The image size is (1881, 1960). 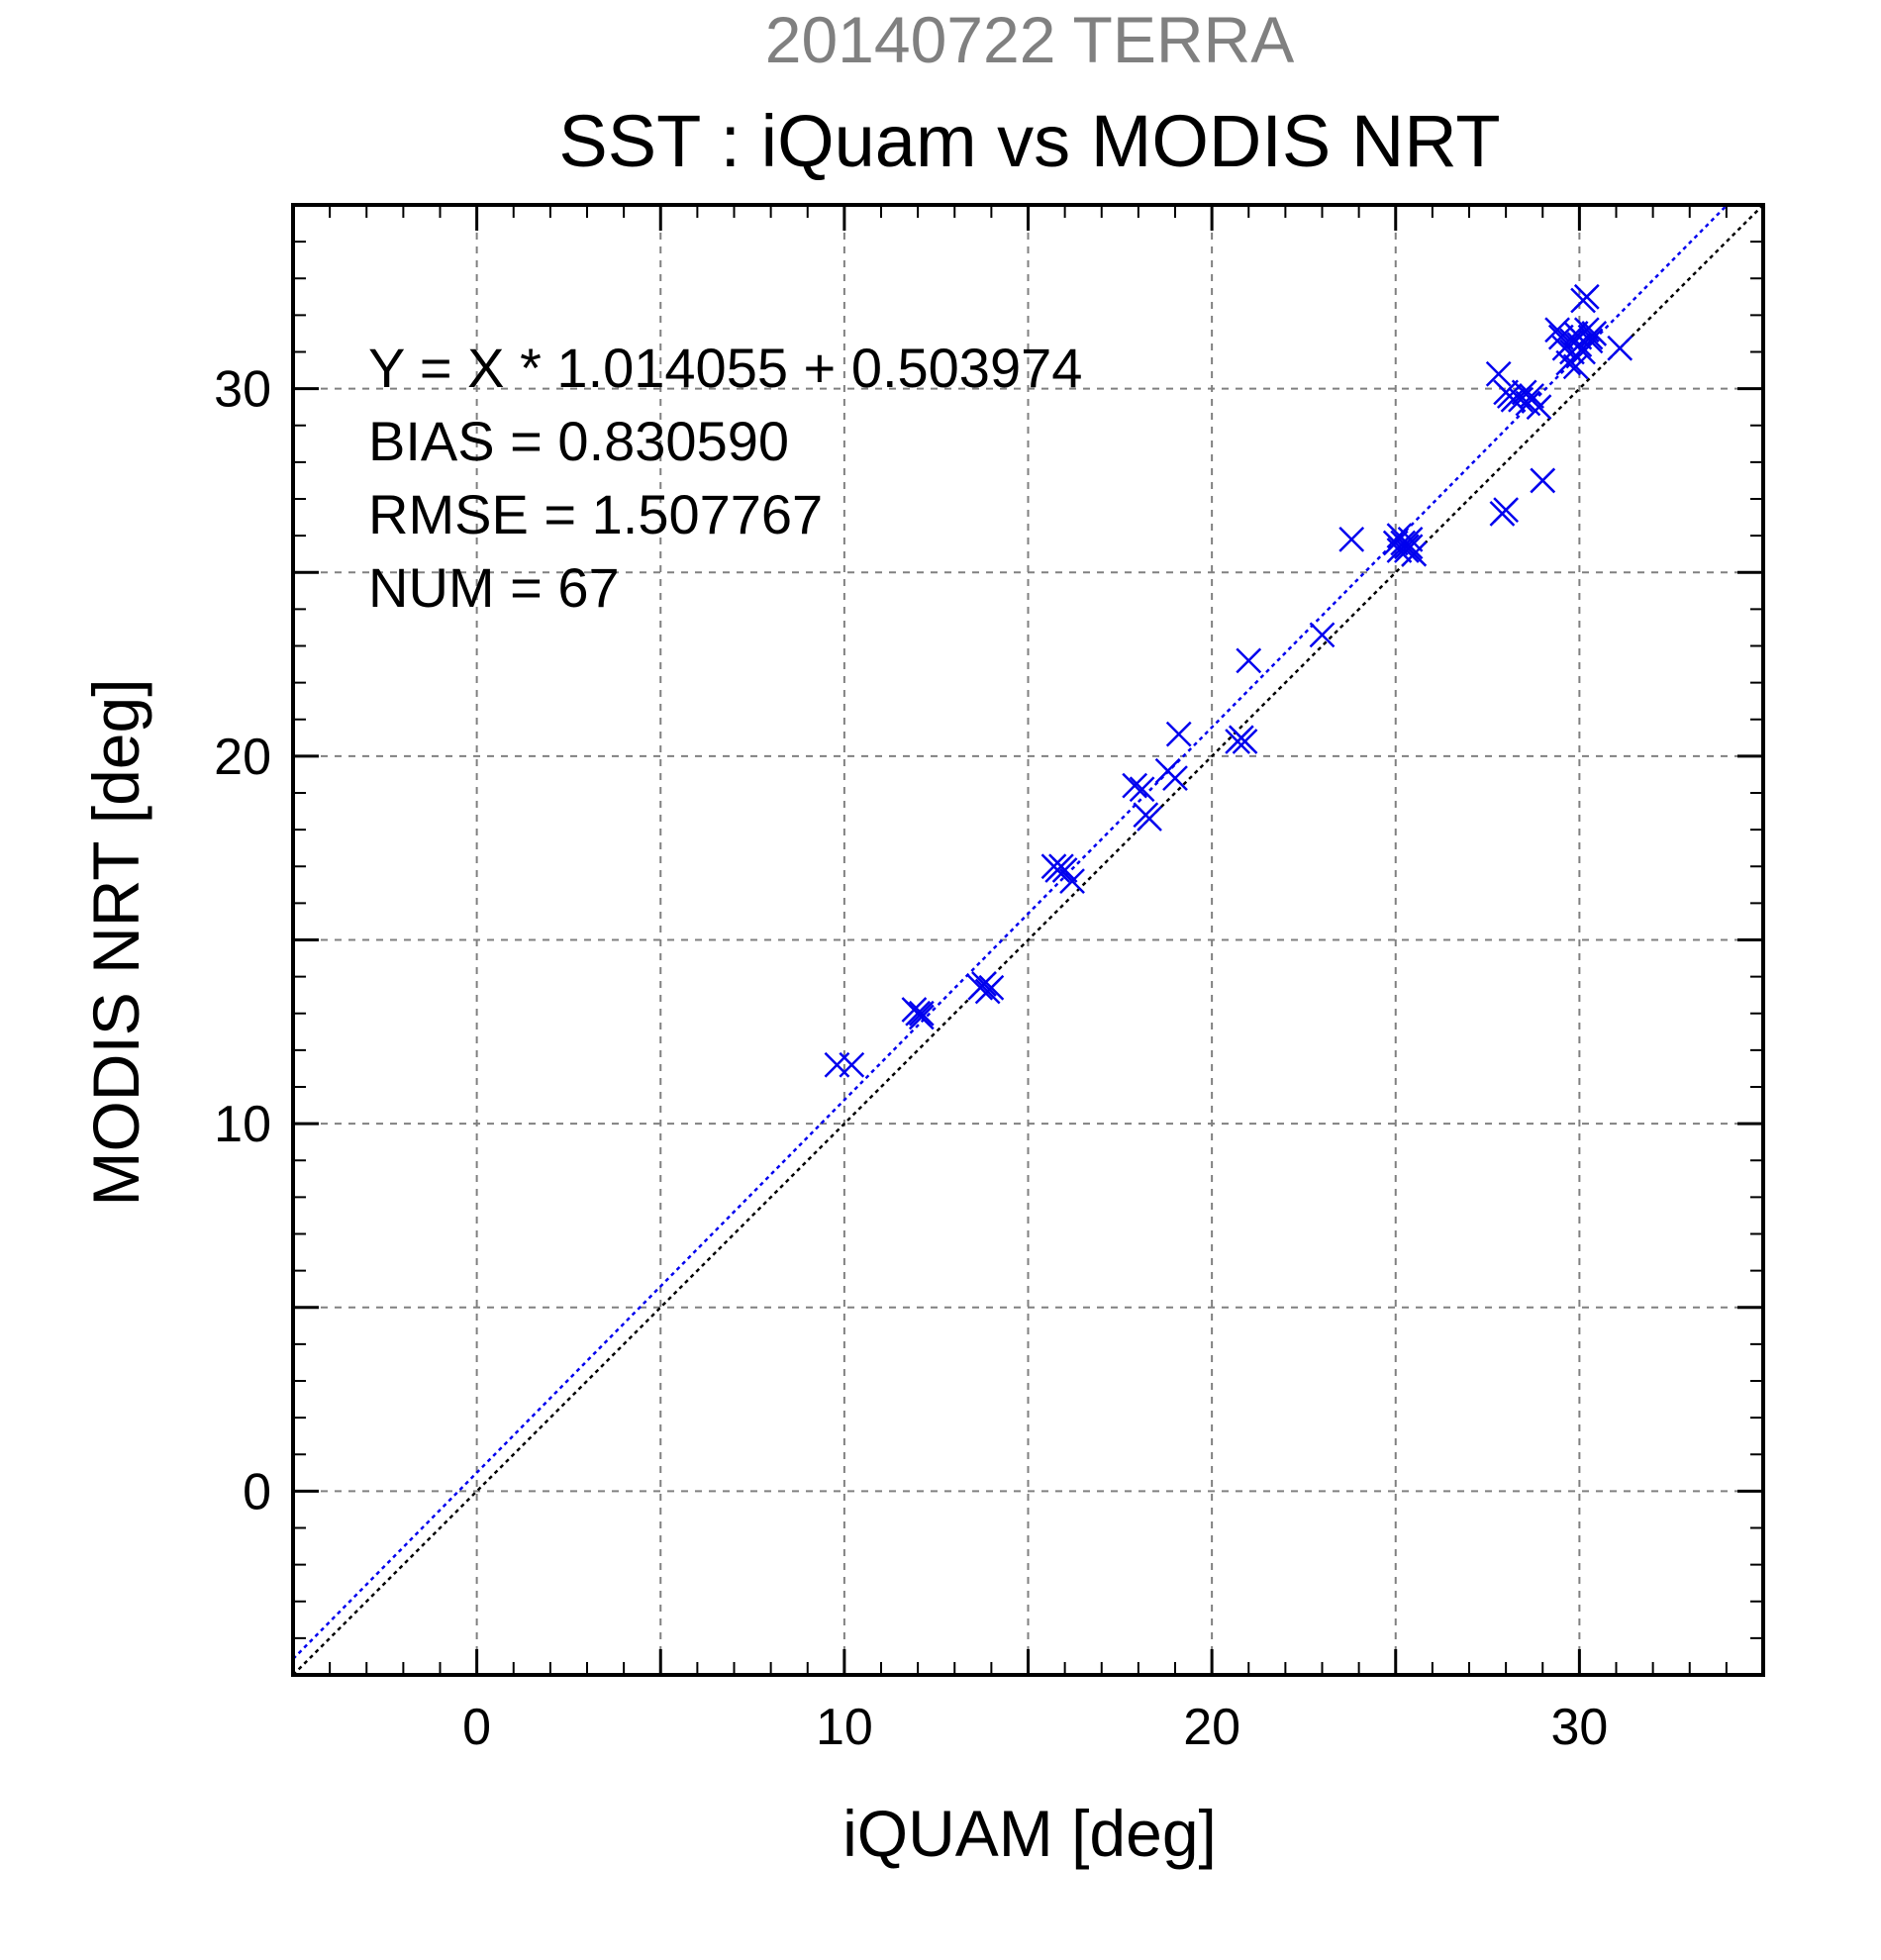 What do you see at coordinates (115, 942) in the screenshot?
I see `y-axis-label: MODIS NRT [deg]` at bounding box center [115, 942].